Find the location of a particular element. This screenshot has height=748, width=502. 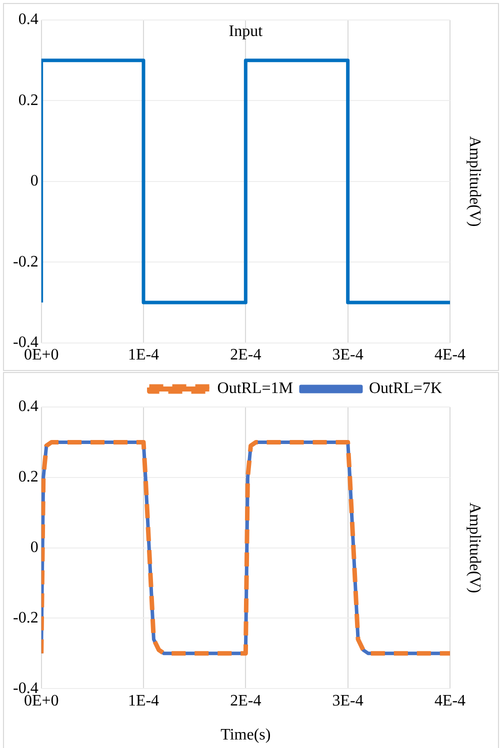

legend-label: OutRL=7K is located at coordinates (405, 389).